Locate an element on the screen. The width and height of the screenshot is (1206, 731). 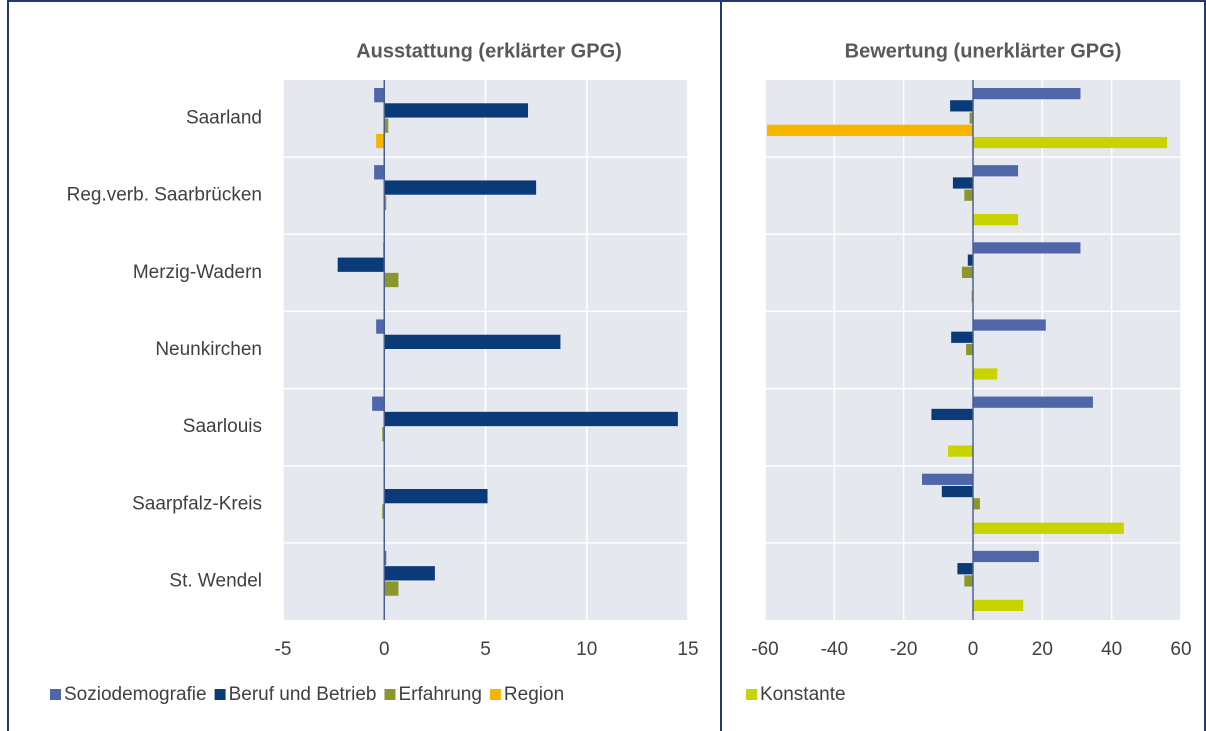
y-tick-label: Reg.verb. Saarbrücken is located at coordinates (164, 195).